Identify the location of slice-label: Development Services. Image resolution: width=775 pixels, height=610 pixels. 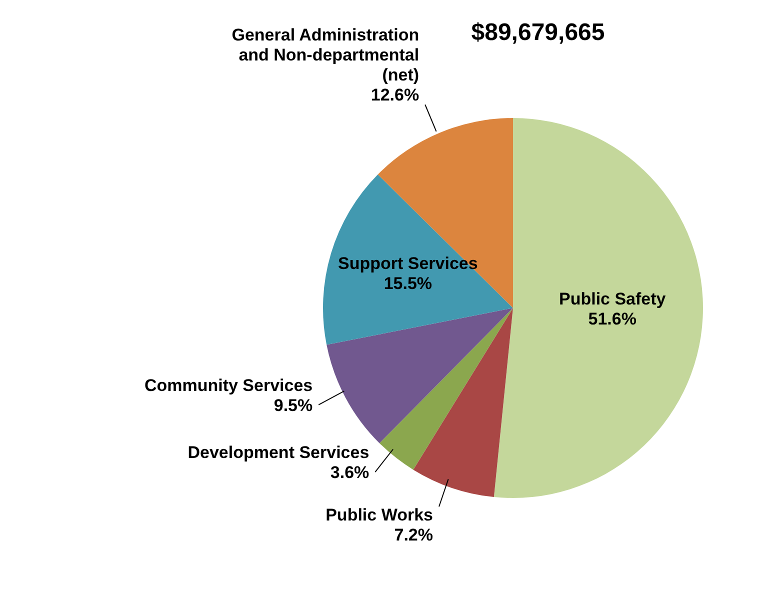
(279, 452).